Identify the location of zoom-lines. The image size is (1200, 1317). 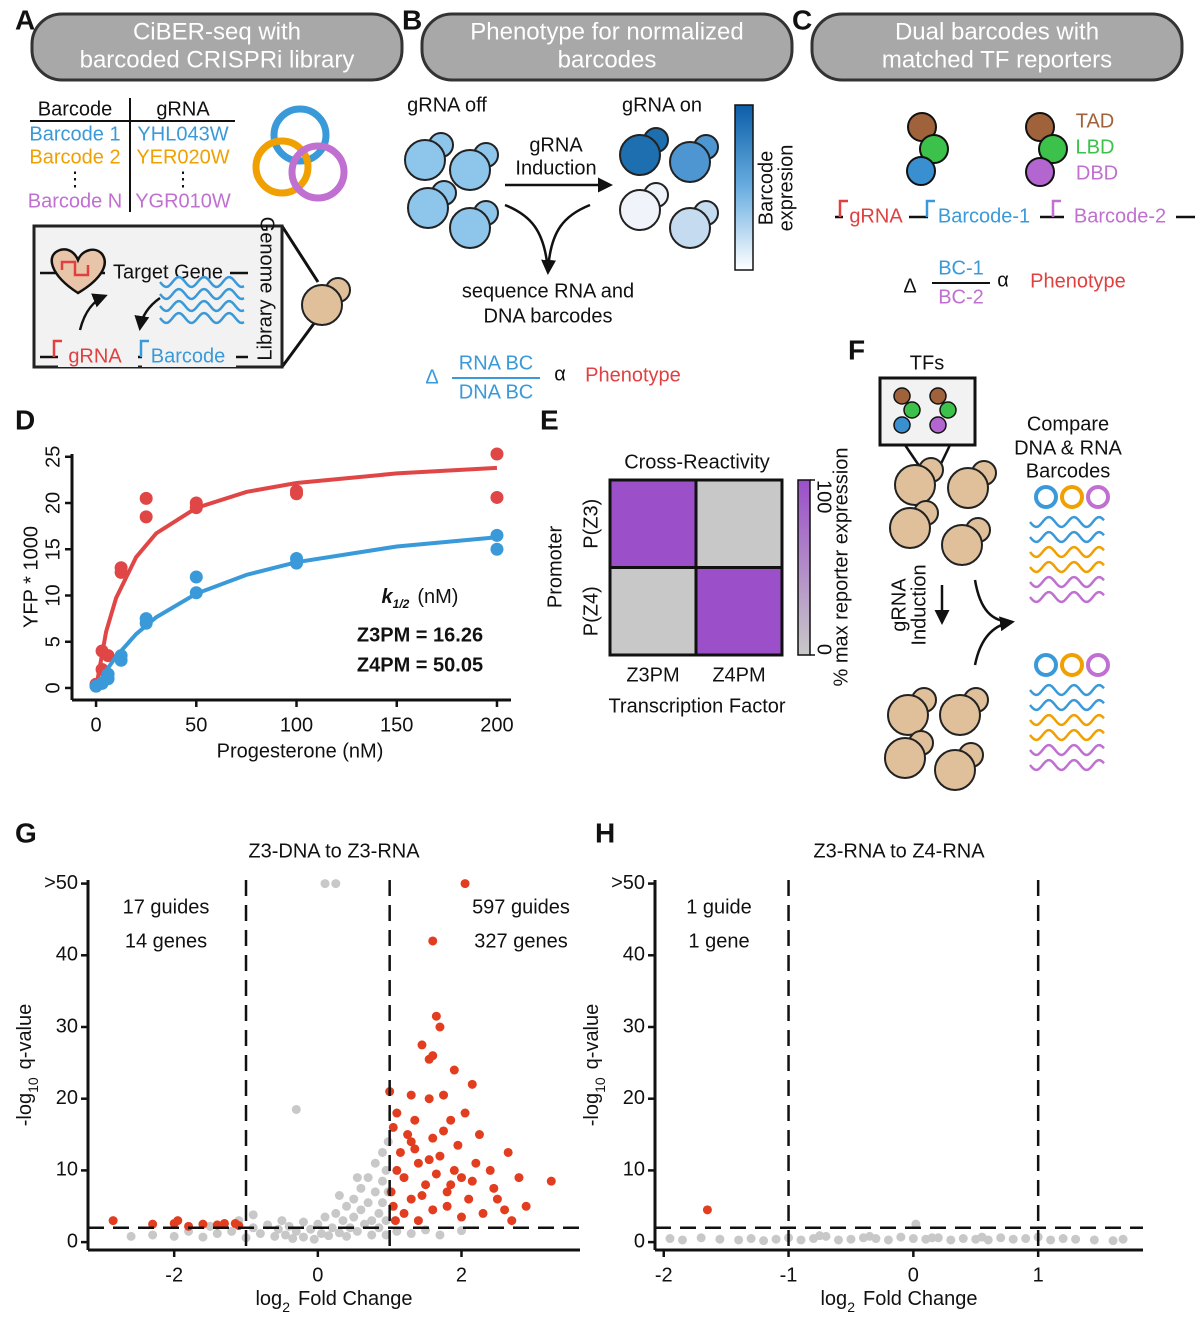
(300, 296).